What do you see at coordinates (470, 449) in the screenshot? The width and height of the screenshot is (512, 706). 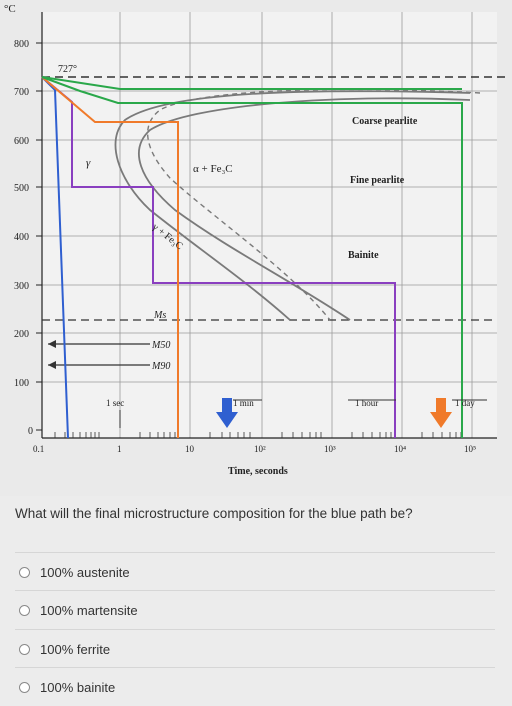 I see `x-tick-100000: 10⁵` at bounding box center [470, 449].